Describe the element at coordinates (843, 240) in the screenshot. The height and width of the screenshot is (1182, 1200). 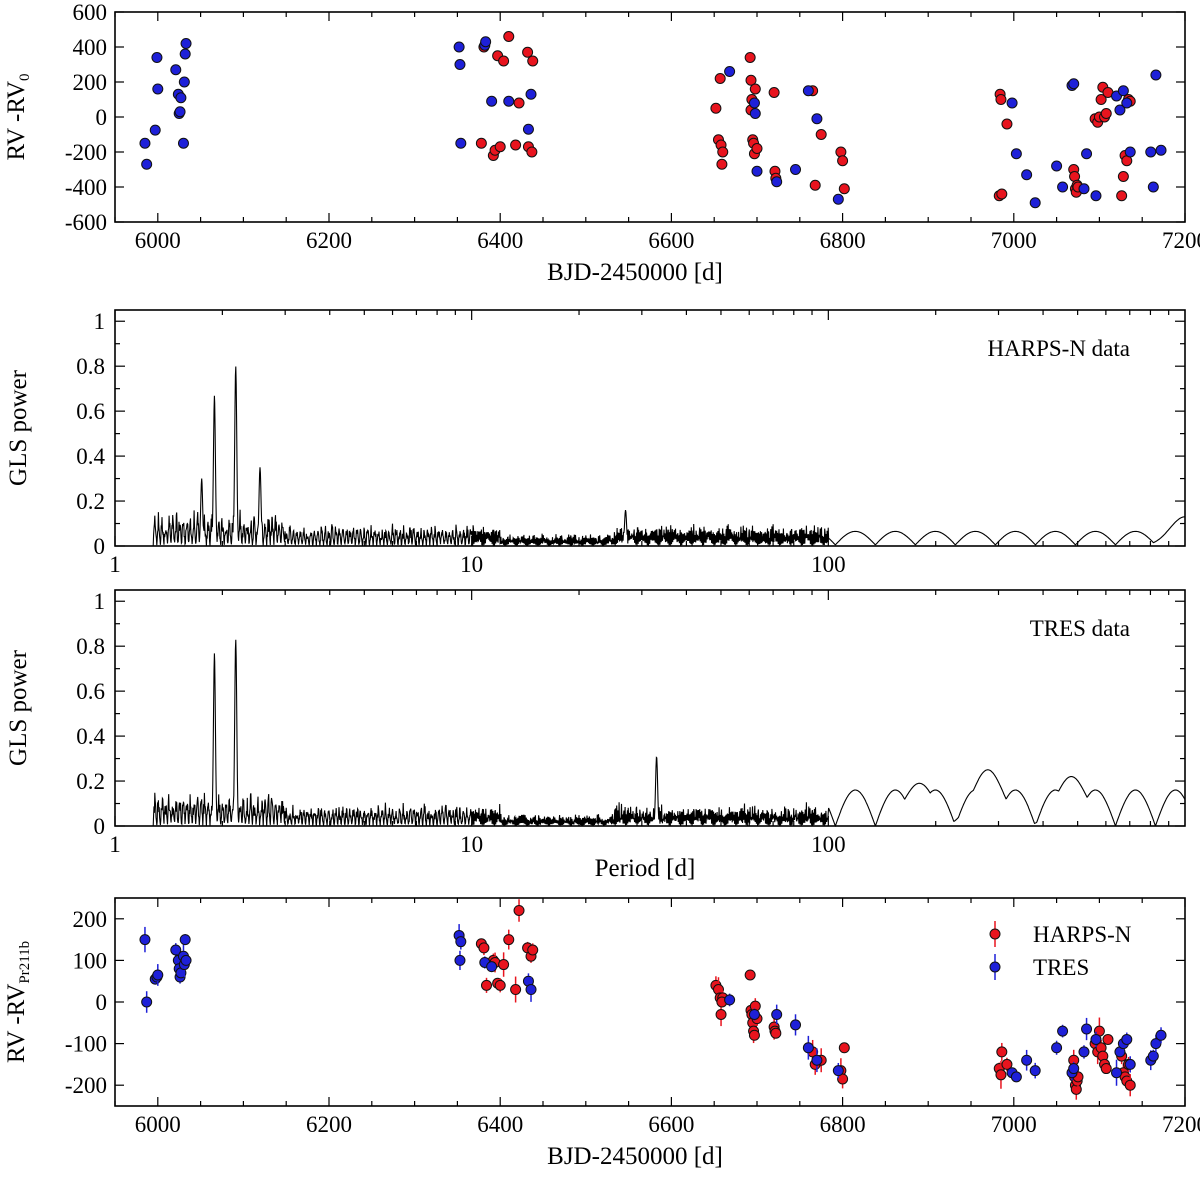
I see `x-tick-label: 6800` at that location.